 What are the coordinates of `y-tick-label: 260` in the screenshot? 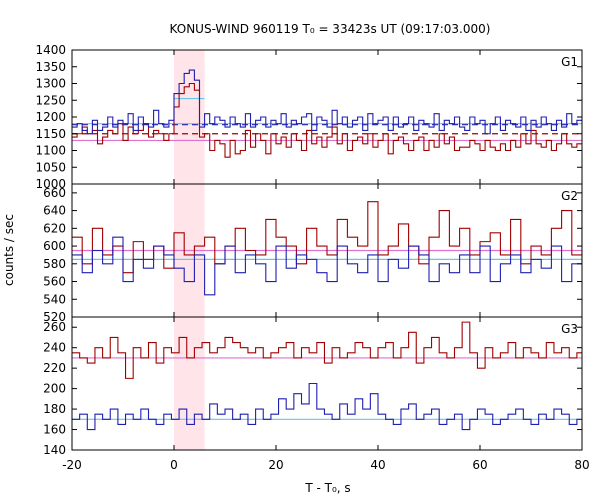 It's located at (54, 327).